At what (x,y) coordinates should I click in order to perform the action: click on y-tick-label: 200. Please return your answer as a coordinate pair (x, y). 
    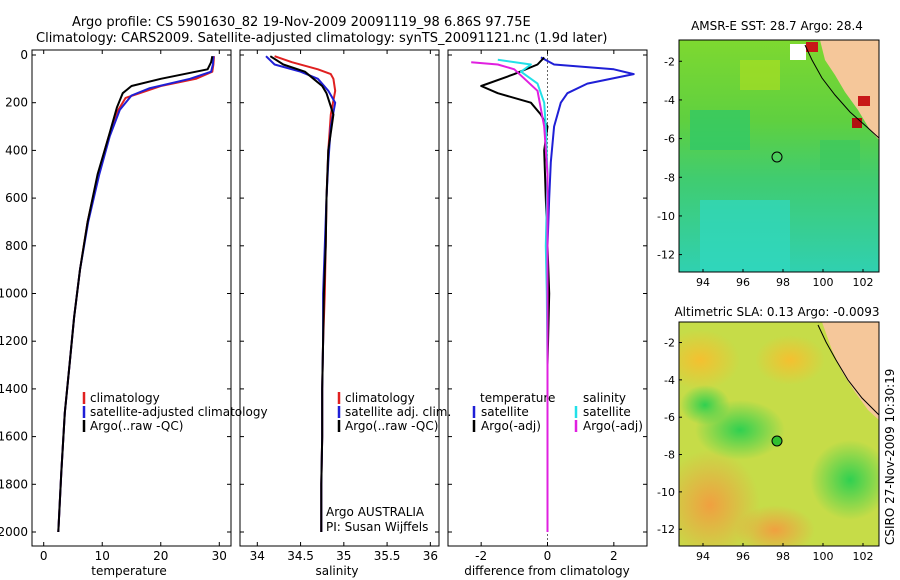
    Looking at the image, I should click on (16, 103).